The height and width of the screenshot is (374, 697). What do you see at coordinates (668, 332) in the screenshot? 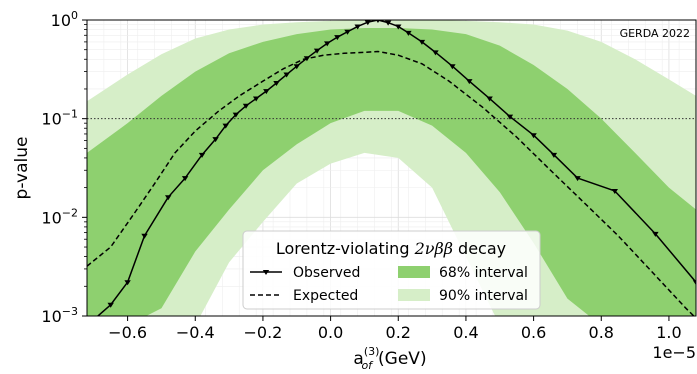
I see `x-tick-label-8: 1.0` at bounding box center [668, 332].